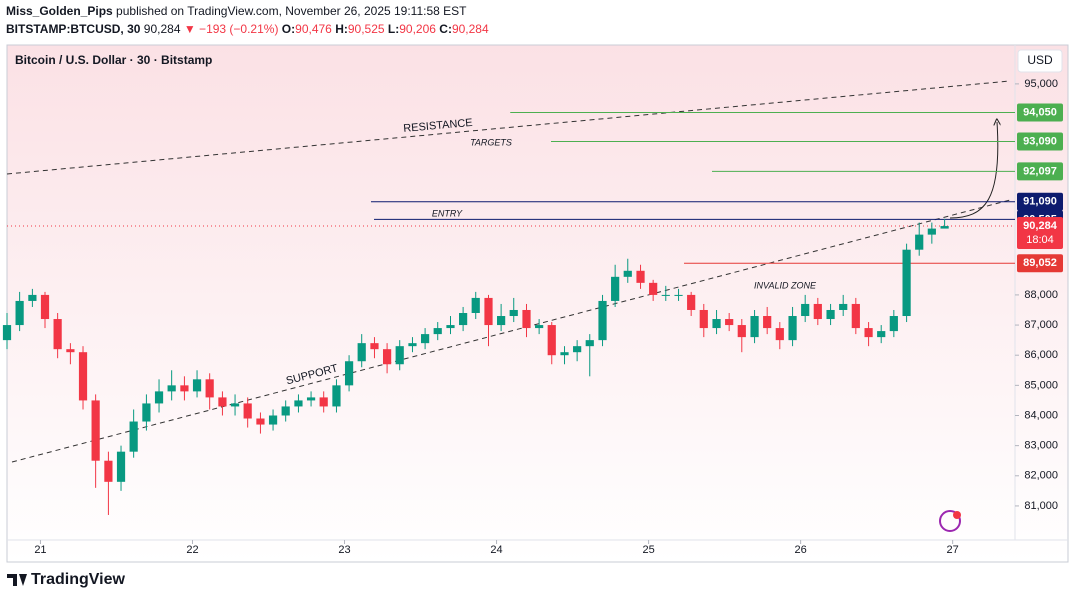 The image size is (1074, 599). I want to click on chart-title: Bitcoin / U.S. Dollar · 30 · Bitstamp, so click(113, 60).